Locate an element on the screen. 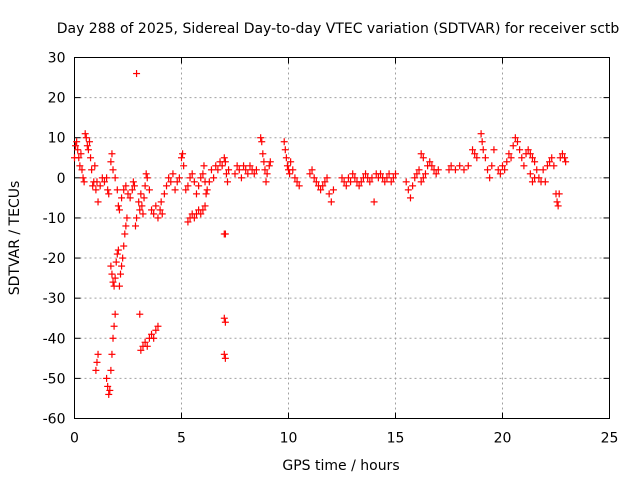 This screenshot has height=480, width=640. y-tick-label: -20 is located at coordinates (54, 259).